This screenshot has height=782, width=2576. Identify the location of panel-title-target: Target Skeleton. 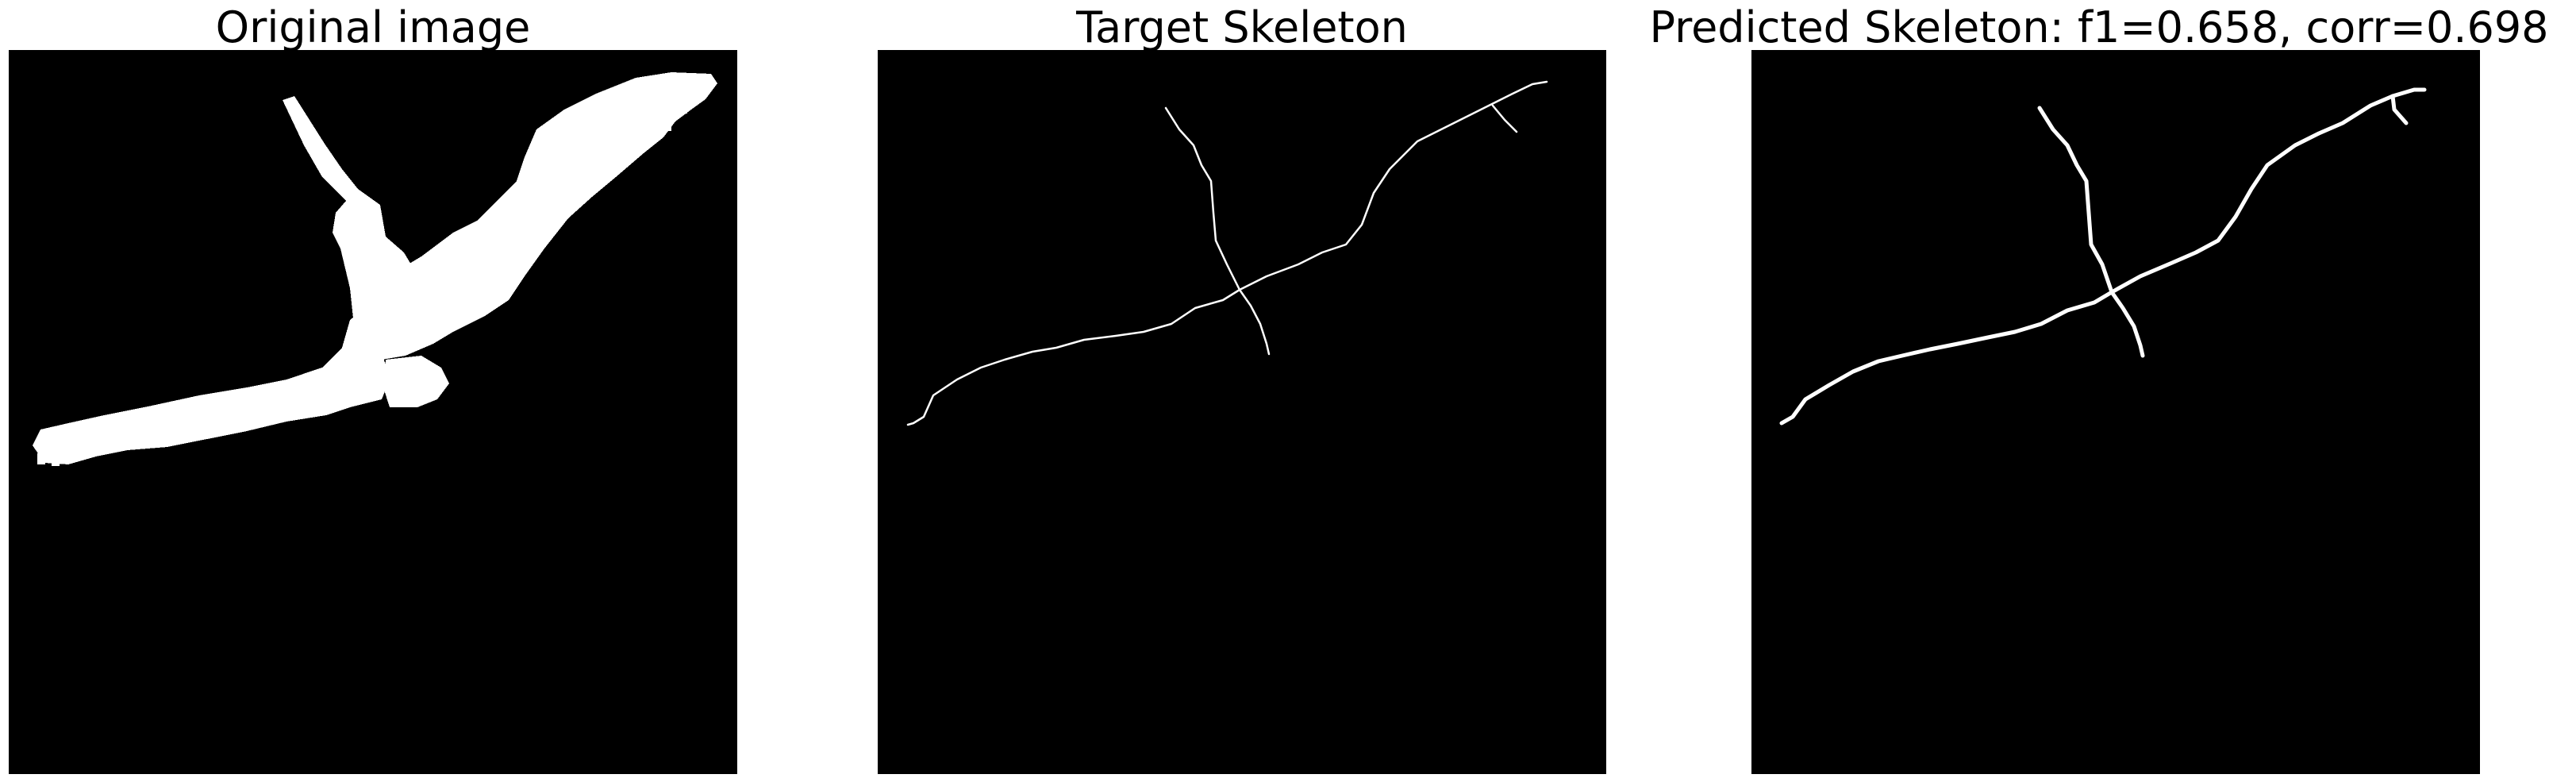
(1242, 27).